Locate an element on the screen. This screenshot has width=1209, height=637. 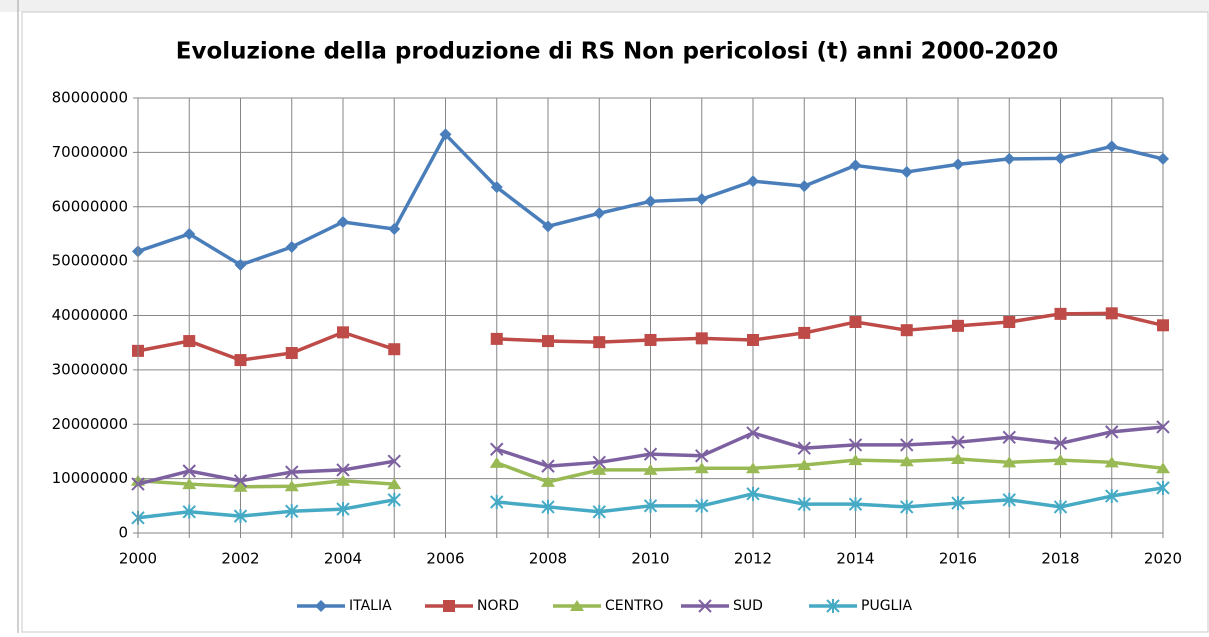
top-strip is located at coordinates (604, 6).